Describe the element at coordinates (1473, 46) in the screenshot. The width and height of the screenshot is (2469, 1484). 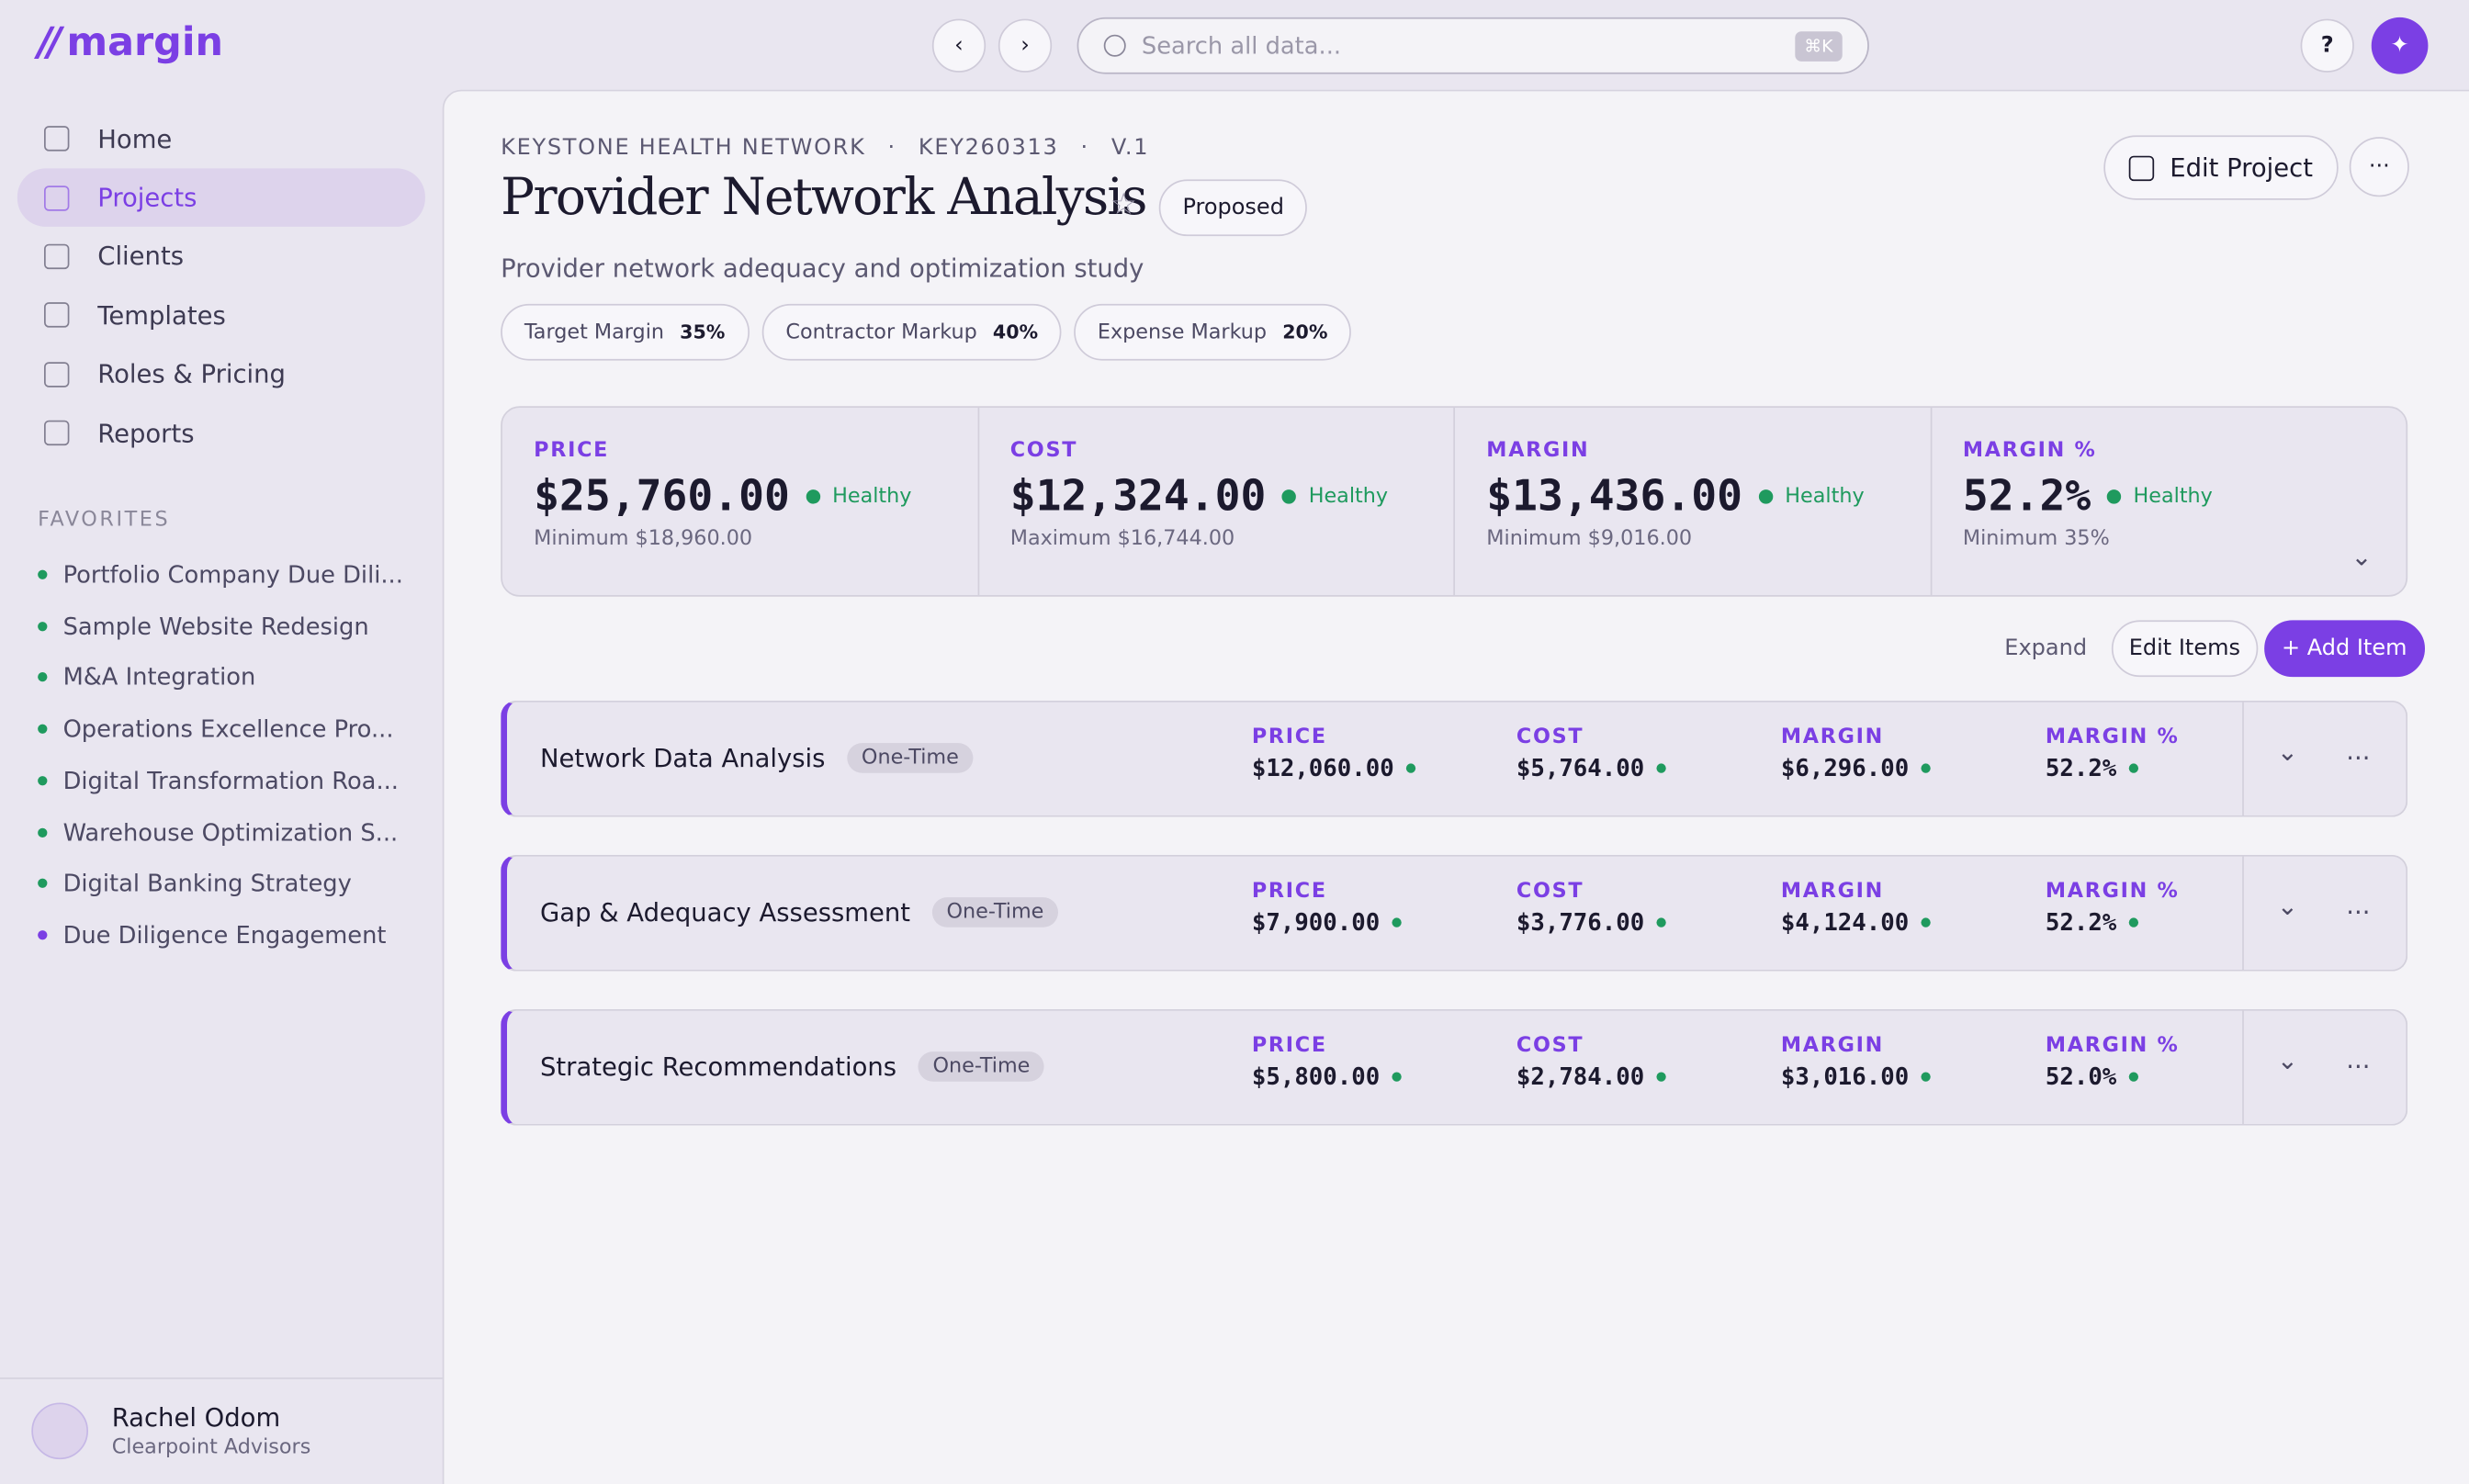
I see `search-box: Search all data... ⌘K` at that location.